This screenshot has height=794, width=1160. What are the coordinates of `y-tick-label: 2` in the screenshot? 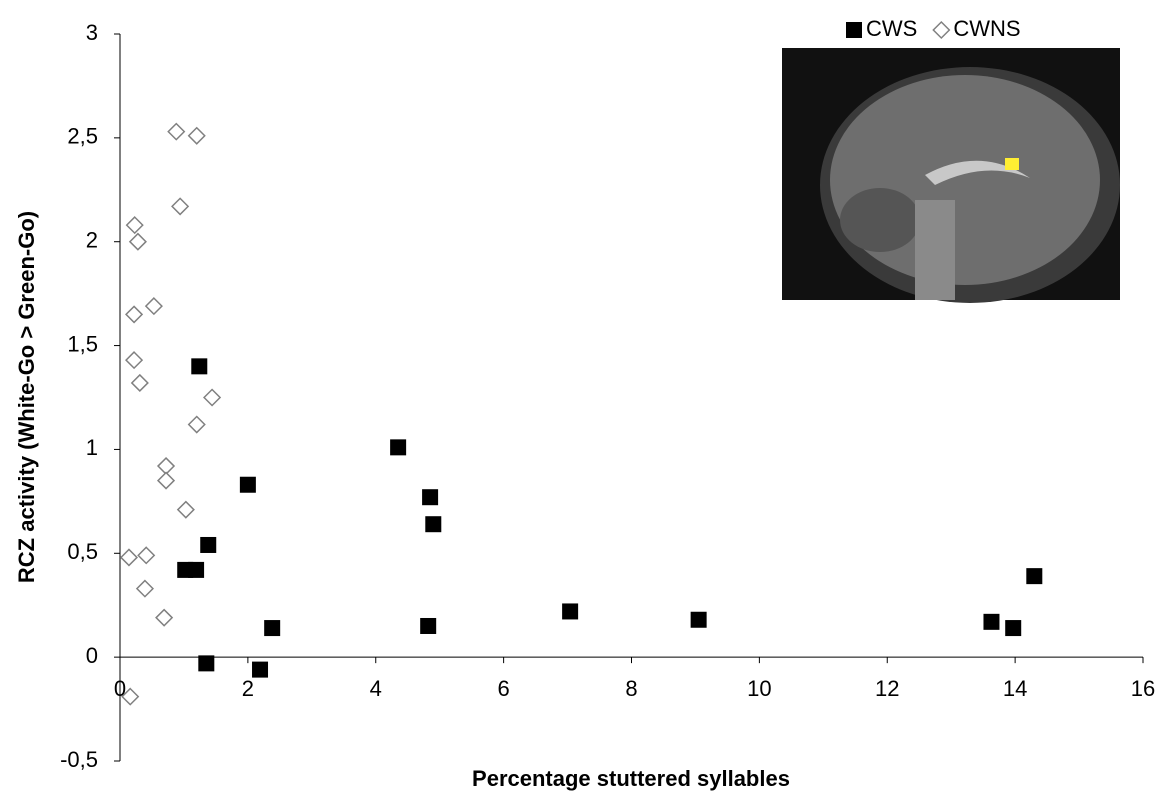 It's located at (92, 240).